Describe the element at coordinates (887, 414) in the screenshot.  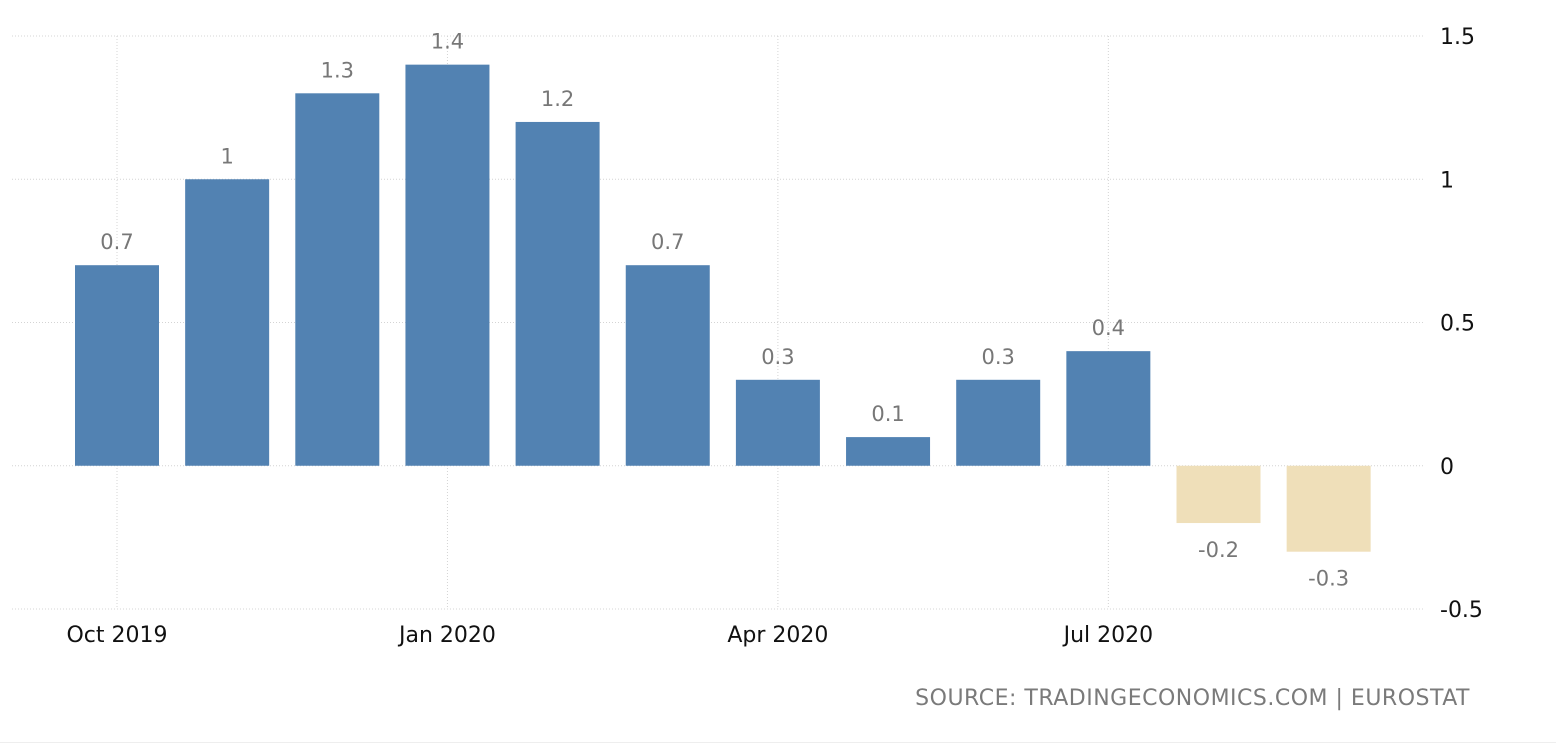
I see `data-label: 0.1` at that location.